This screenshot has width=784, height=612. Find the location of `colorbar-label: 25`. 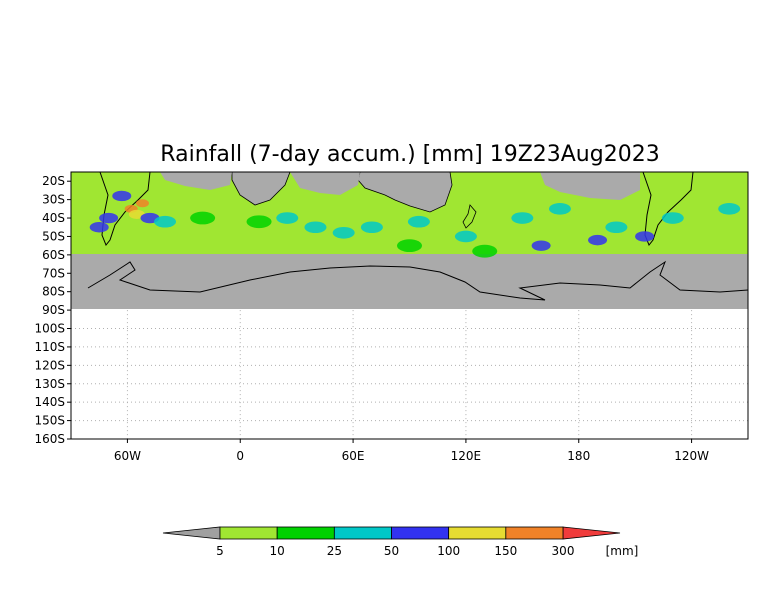

colorbar-label: 25 is located at coordinates (334, 551).